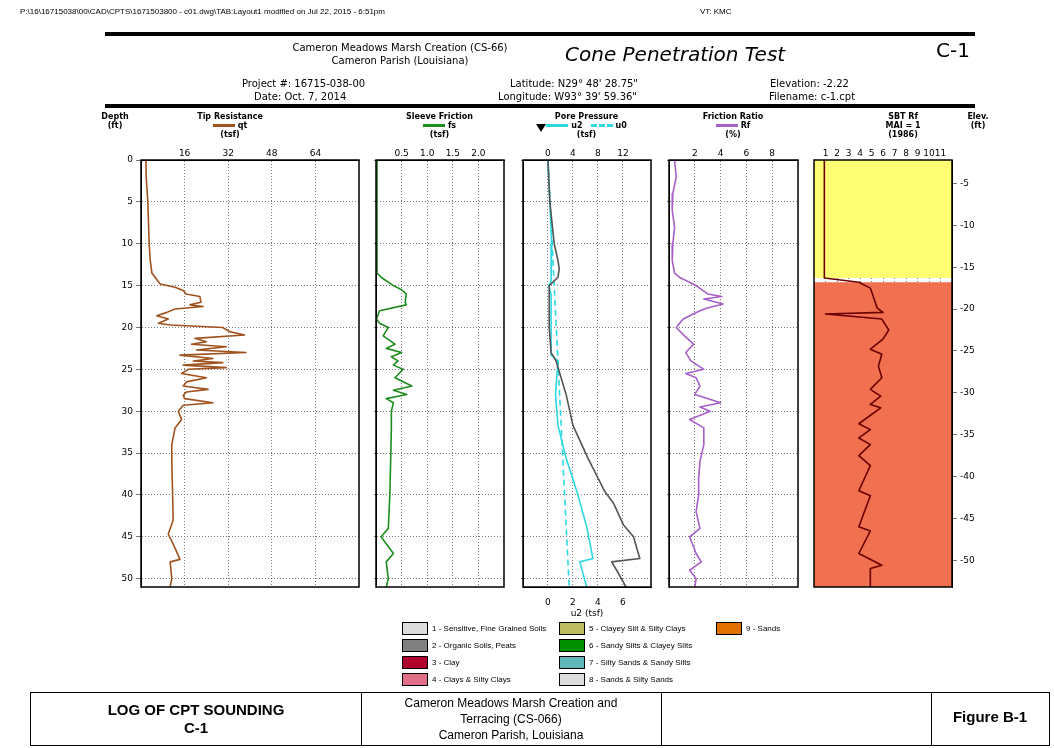 This screenshot has width=1054, height=748. What do you see at coordinates (228, 152) in the screenshot?
I see `x-tick-label: 32` at bounding box center [228, 152].